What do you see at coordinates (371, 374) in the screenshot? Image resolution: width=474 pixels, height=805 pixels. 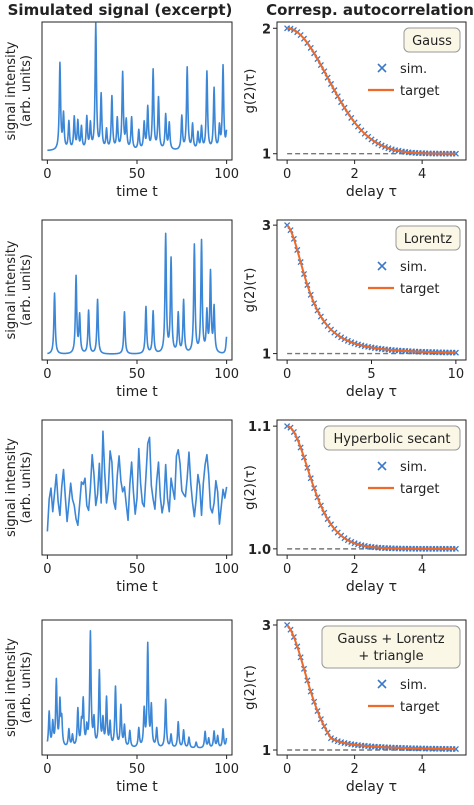 I see `x-tick-label: 5` at bounding box center [371, 374].